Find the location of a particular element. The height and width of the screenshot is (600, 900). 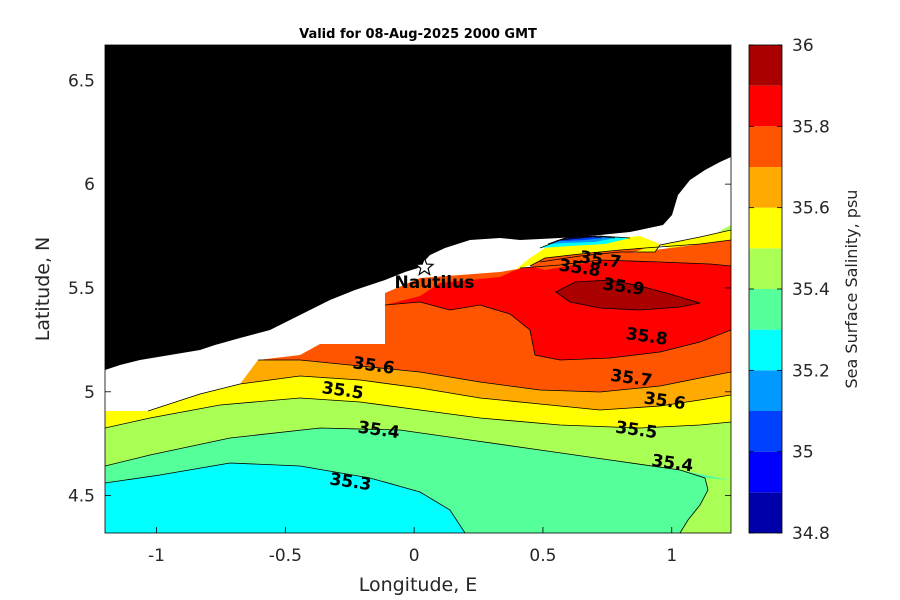

contour-line-35.2-north is located at coordinates (585, 242).